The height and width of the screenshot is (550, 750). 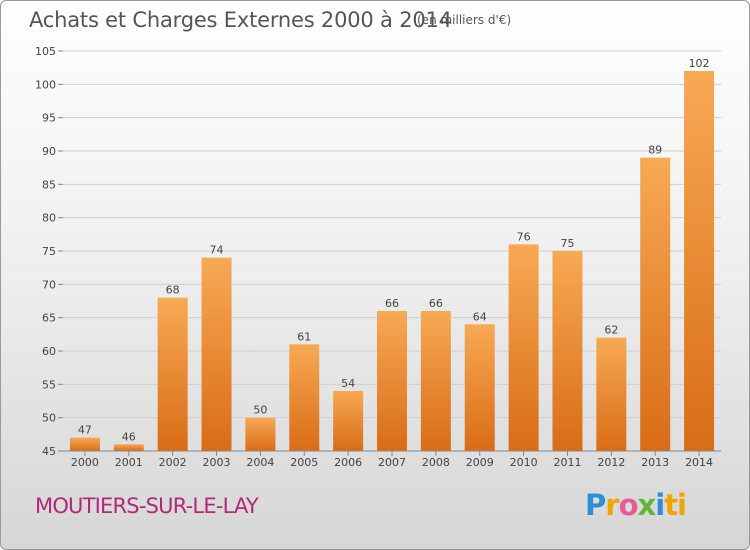 I want to click on y-tick-label: 105, so click(x=45, y=51).